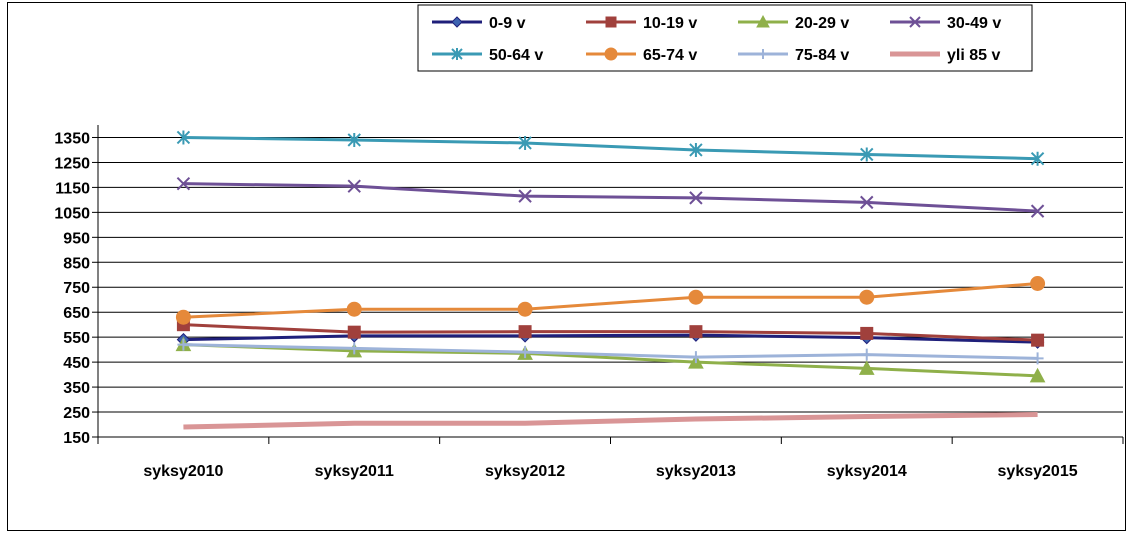 The width and height of the screenshot is (1129, 533). I want to click on legend-box, so click(725, 38).